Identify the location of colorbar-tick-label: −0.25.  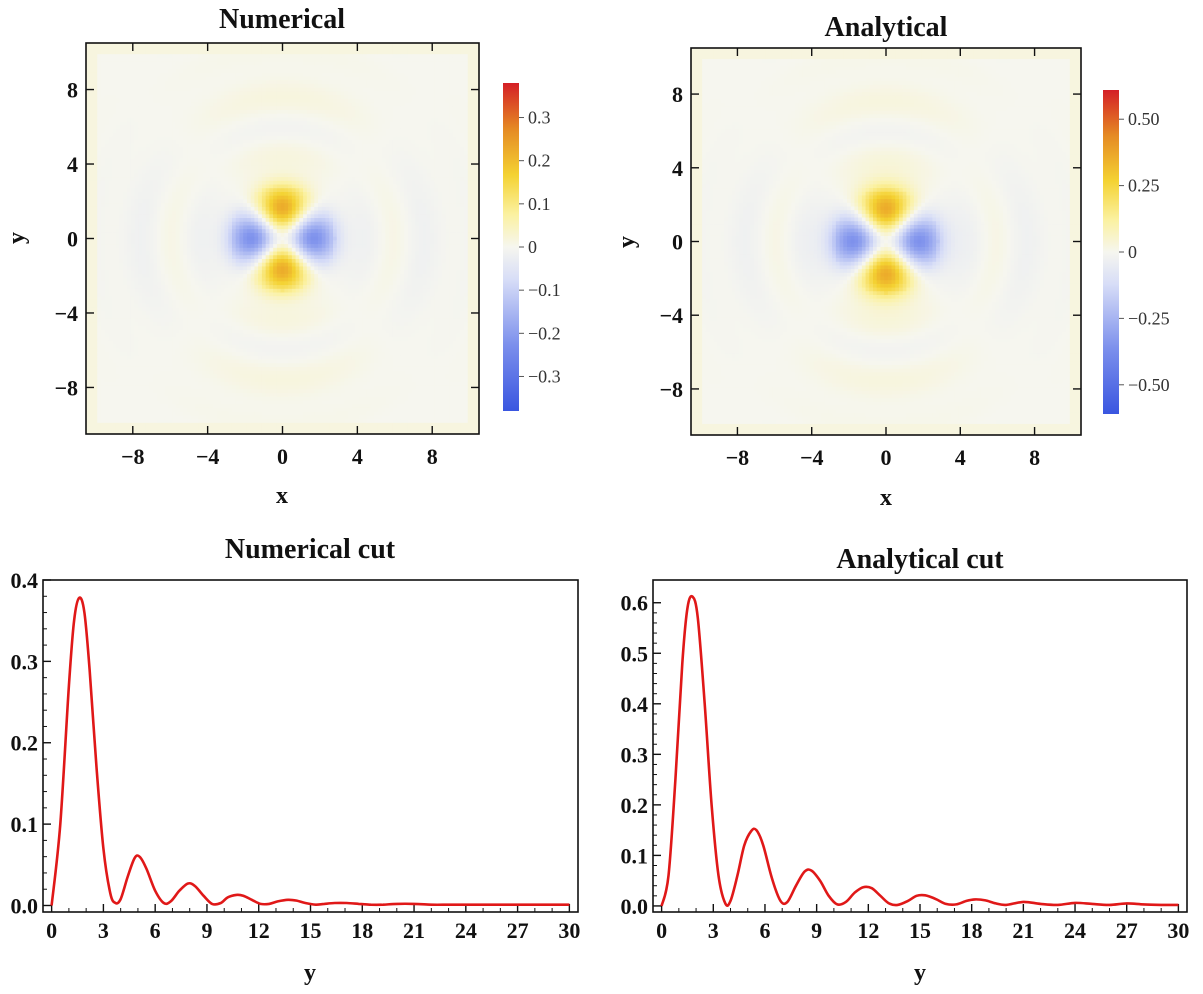
(1149, 318).